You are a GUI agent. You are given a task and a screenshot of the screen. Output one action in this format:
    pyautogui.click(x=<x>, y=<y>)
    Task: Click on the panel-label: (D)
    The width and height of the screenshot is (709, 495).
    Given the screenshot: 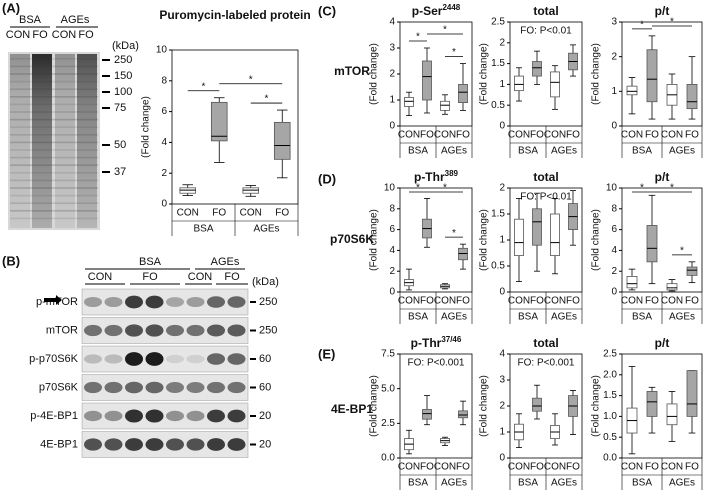 What is the action you would take?
    pyautogui.click(x=327, y=178)
    